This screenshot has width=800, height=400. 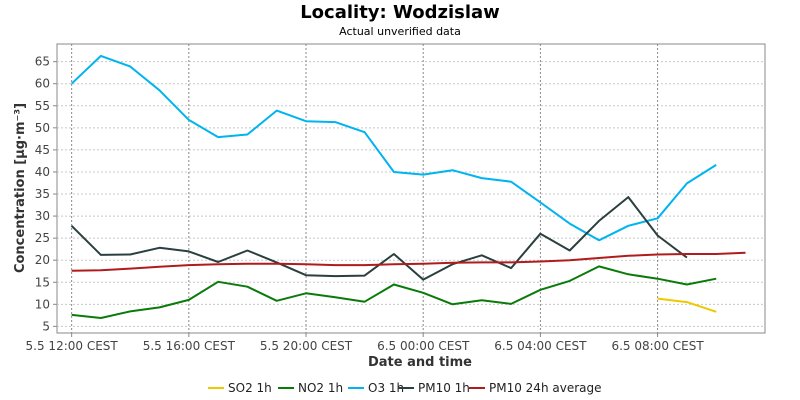 I want to click on legend-label-no2-1h: NO2 1h, so click(x=320, y=388).